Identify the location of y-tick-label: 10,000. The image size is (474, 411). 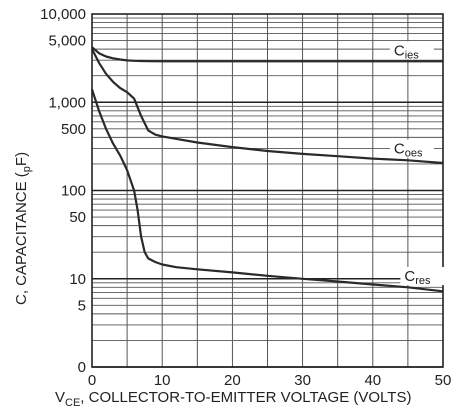
(63, 14).